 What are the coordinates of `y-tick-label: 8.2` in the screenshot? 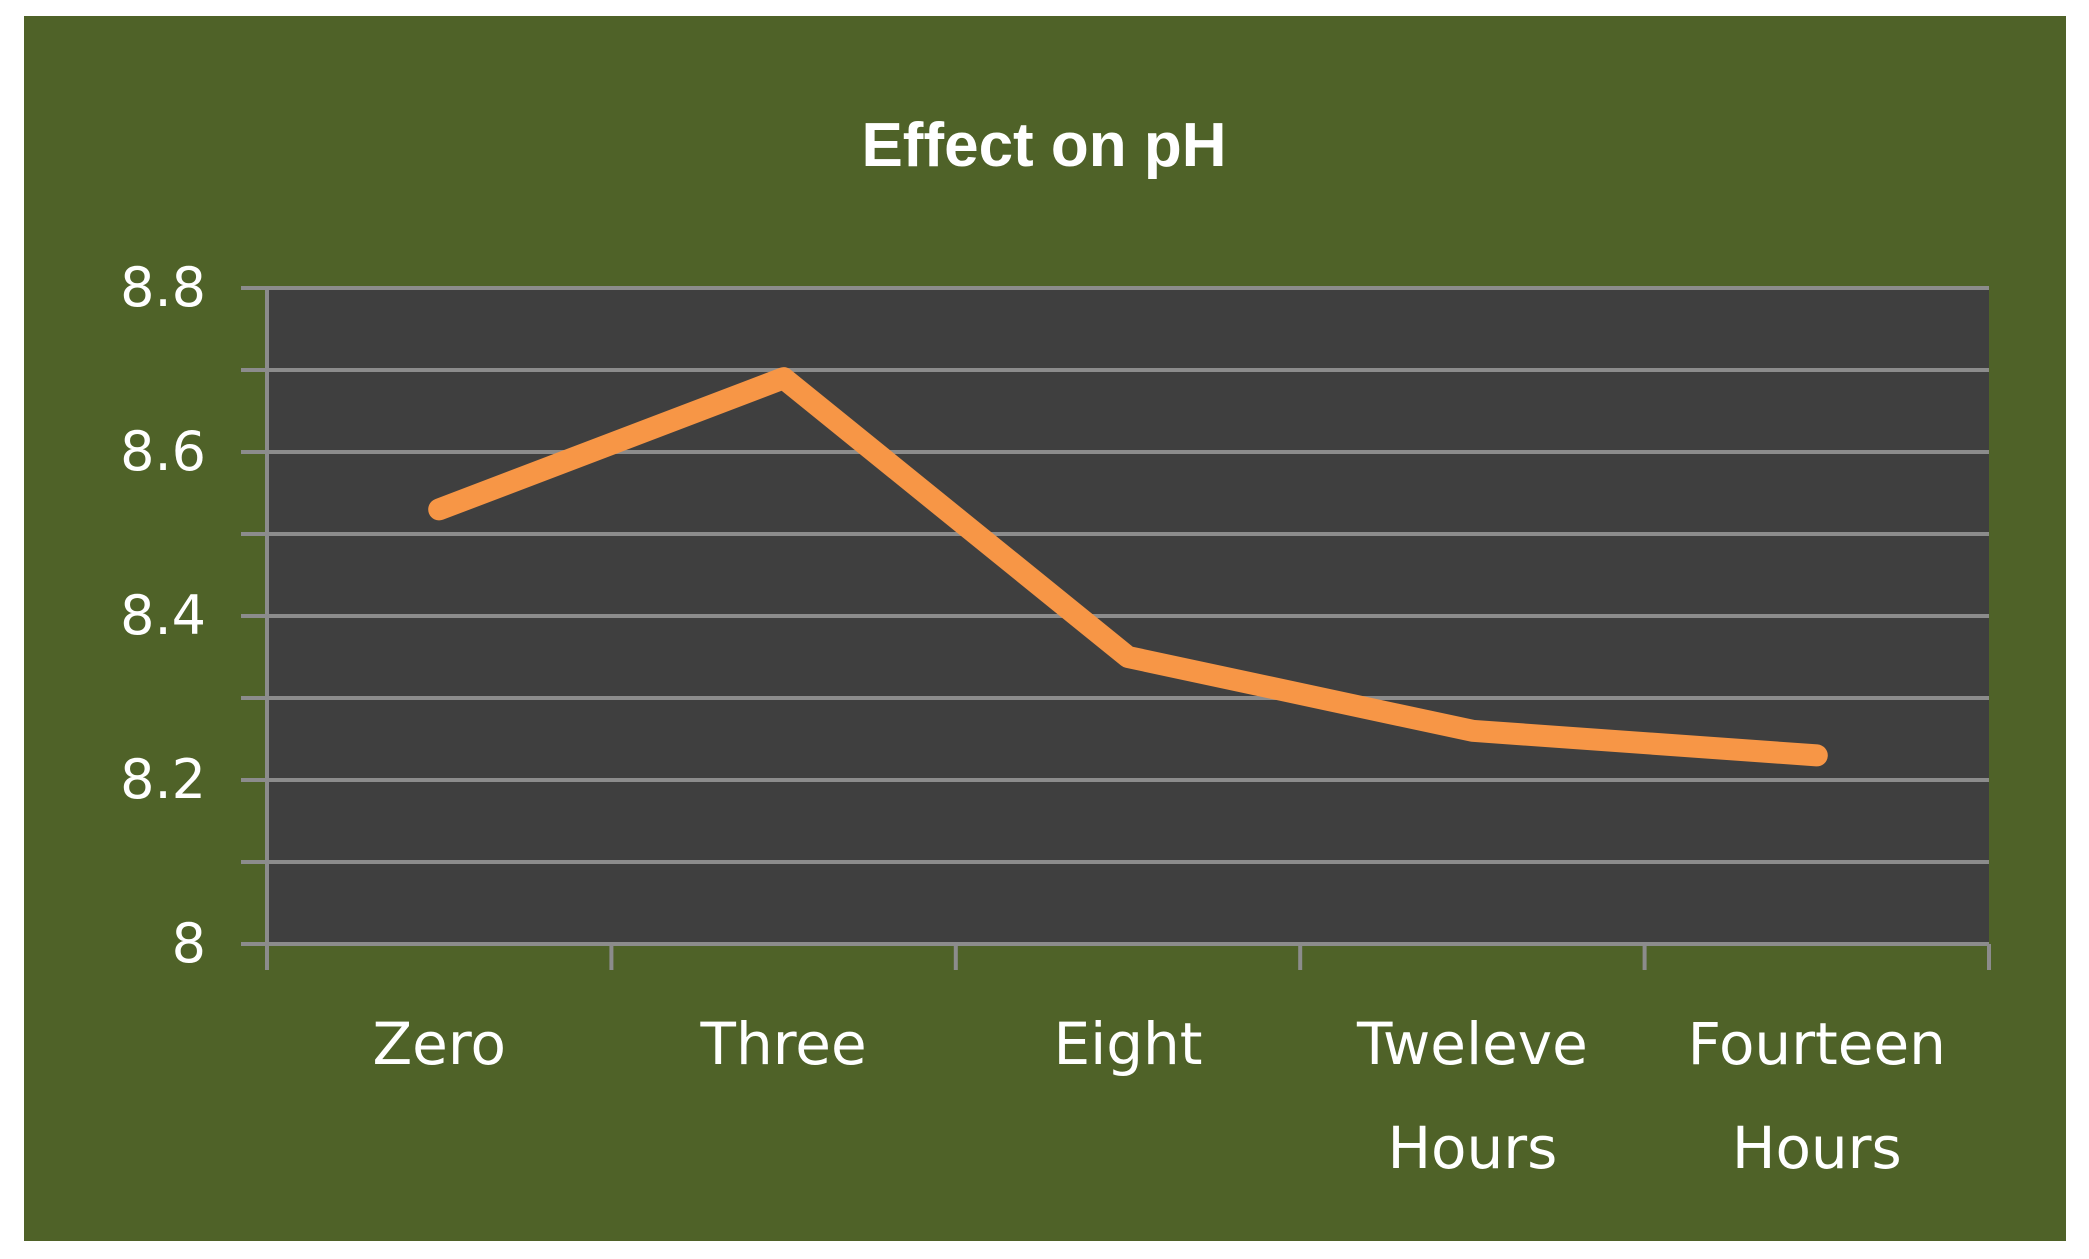 It's located at (163, 779).